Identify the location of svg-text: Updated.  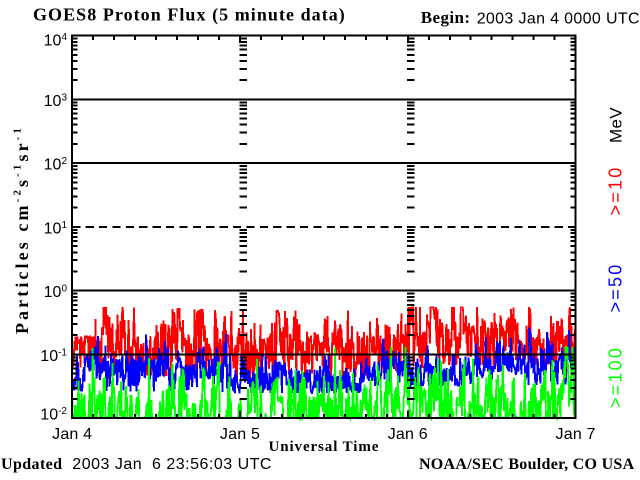
(31, 464).